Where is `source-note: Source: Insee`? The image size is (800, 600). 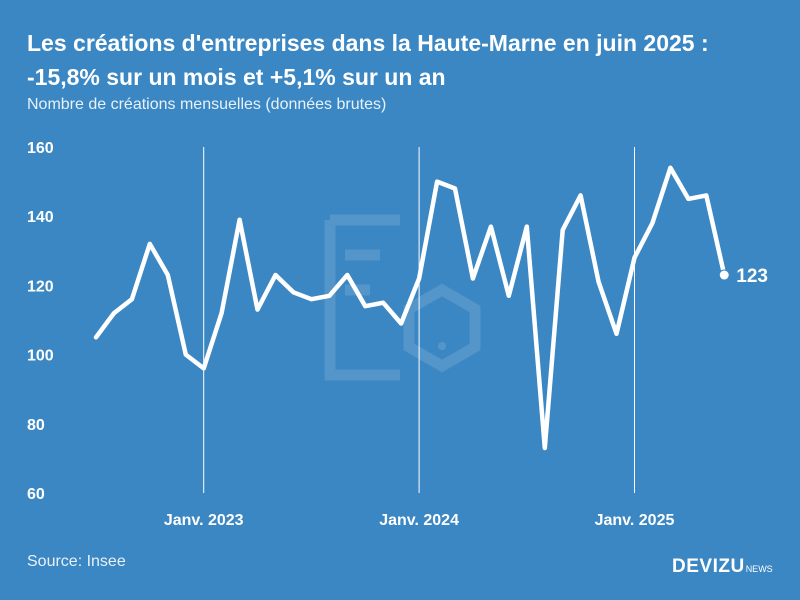
source-note: Source: Insee is located at coordinates (76, 561).